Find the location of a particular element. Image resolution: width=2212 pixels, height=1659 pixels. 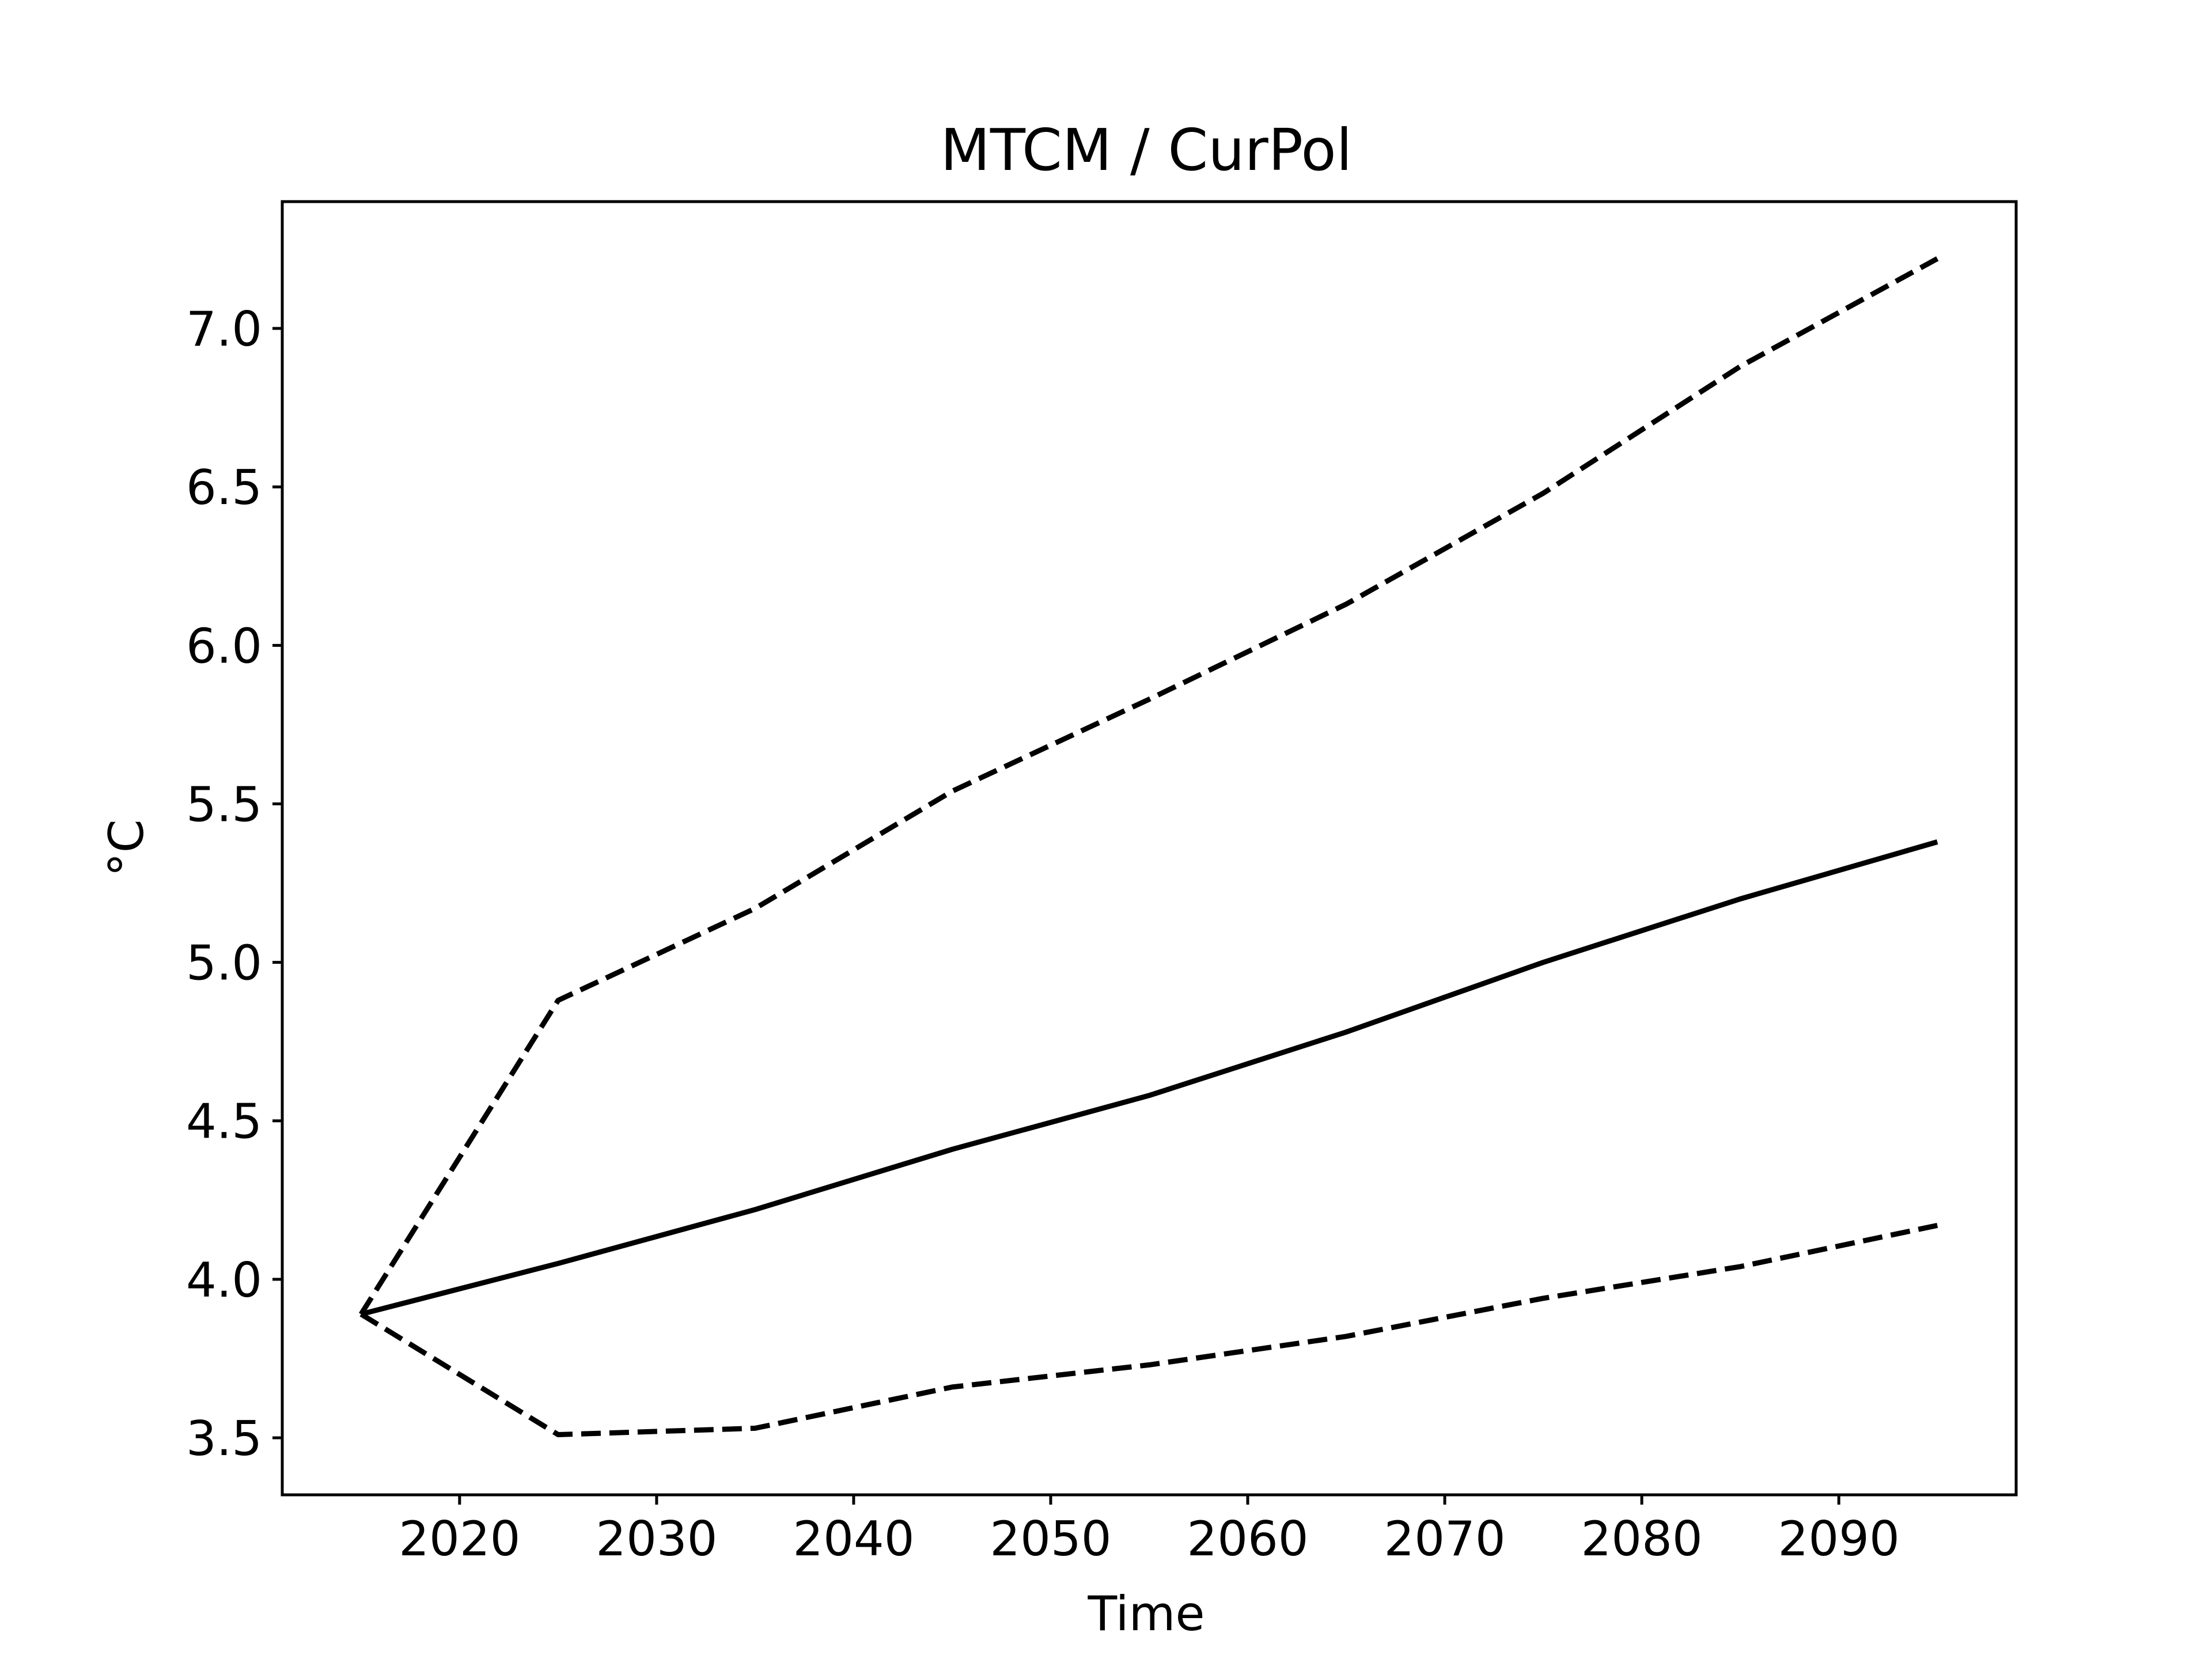

y-tick-label: 6.0 is located at coordinates (224, 646).